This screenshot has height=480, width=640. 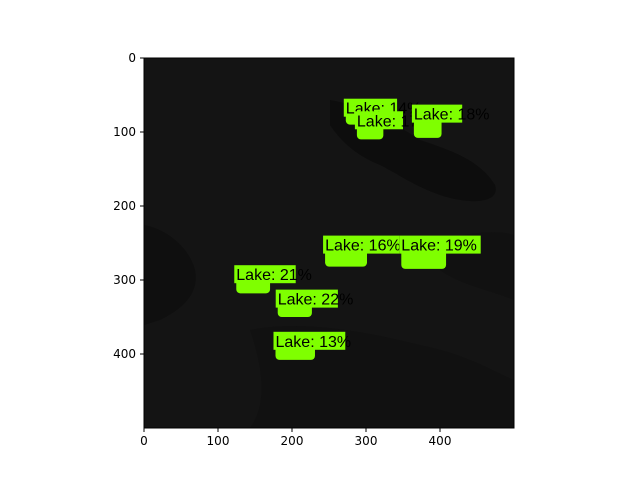 I want to click on detection-8: Lake: 13%, so click(x=312, y=345).